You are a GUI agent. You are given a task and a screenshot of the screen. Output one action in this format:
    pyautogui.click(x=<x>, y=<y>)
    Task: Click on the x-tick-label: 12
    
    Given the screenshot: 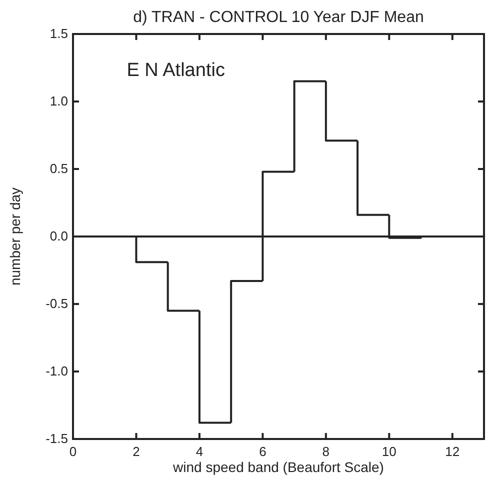 What is the action you would take?
    pyautogui.click(x=452, y=451)
    